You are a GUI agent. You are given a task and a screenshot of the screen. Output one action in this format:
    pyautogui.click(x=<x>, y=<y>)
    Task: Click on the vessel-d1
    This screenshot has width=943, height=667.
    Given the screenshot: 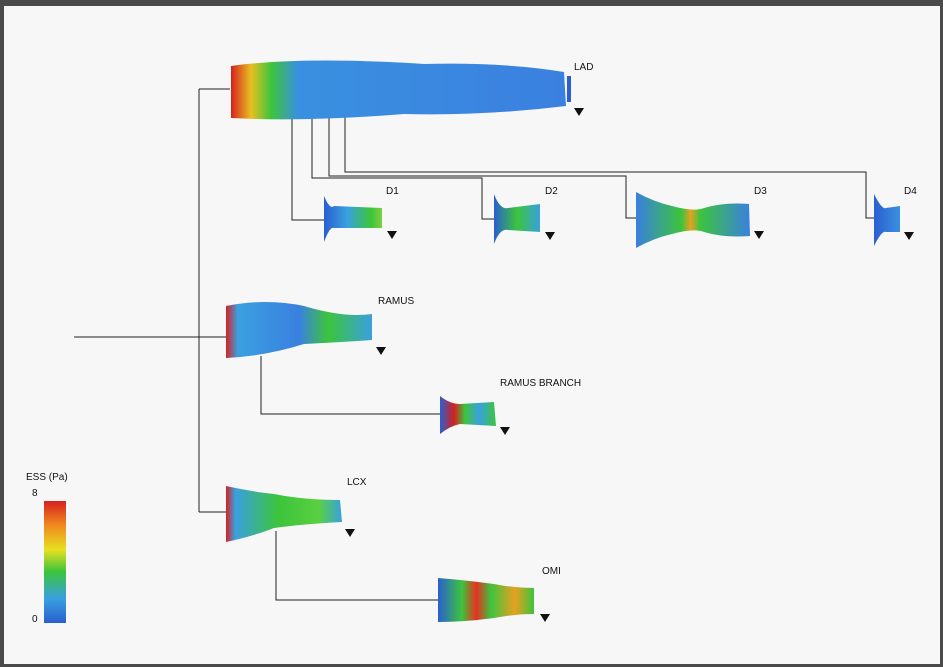 What is the action you would take?
    pyautogui.click(x=353, y=219)
    